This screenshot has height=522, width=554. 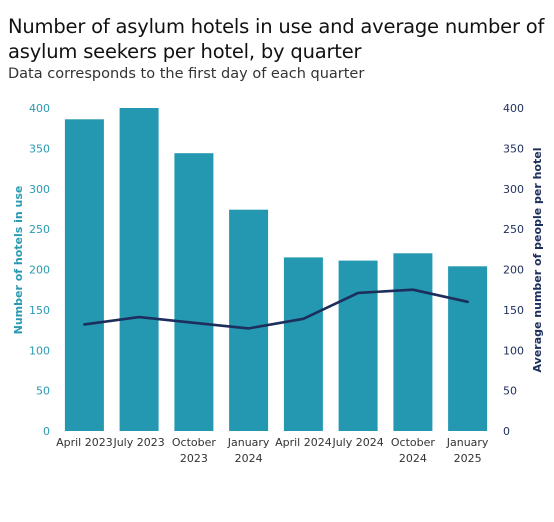 I want to click on x-tick-label: October 2024, so click(x=413, y=450).